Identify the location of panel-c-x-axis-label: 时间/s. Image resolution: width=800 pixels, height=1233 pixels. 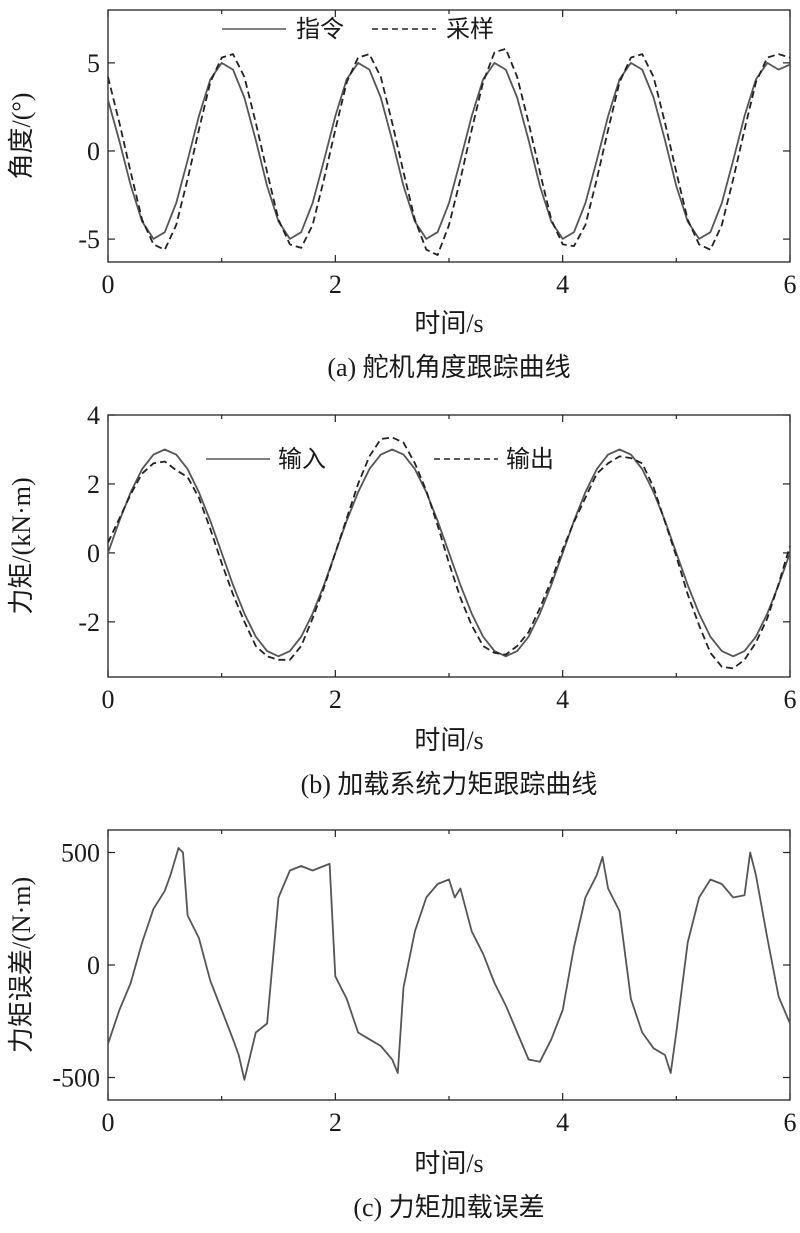
(448, 1163).